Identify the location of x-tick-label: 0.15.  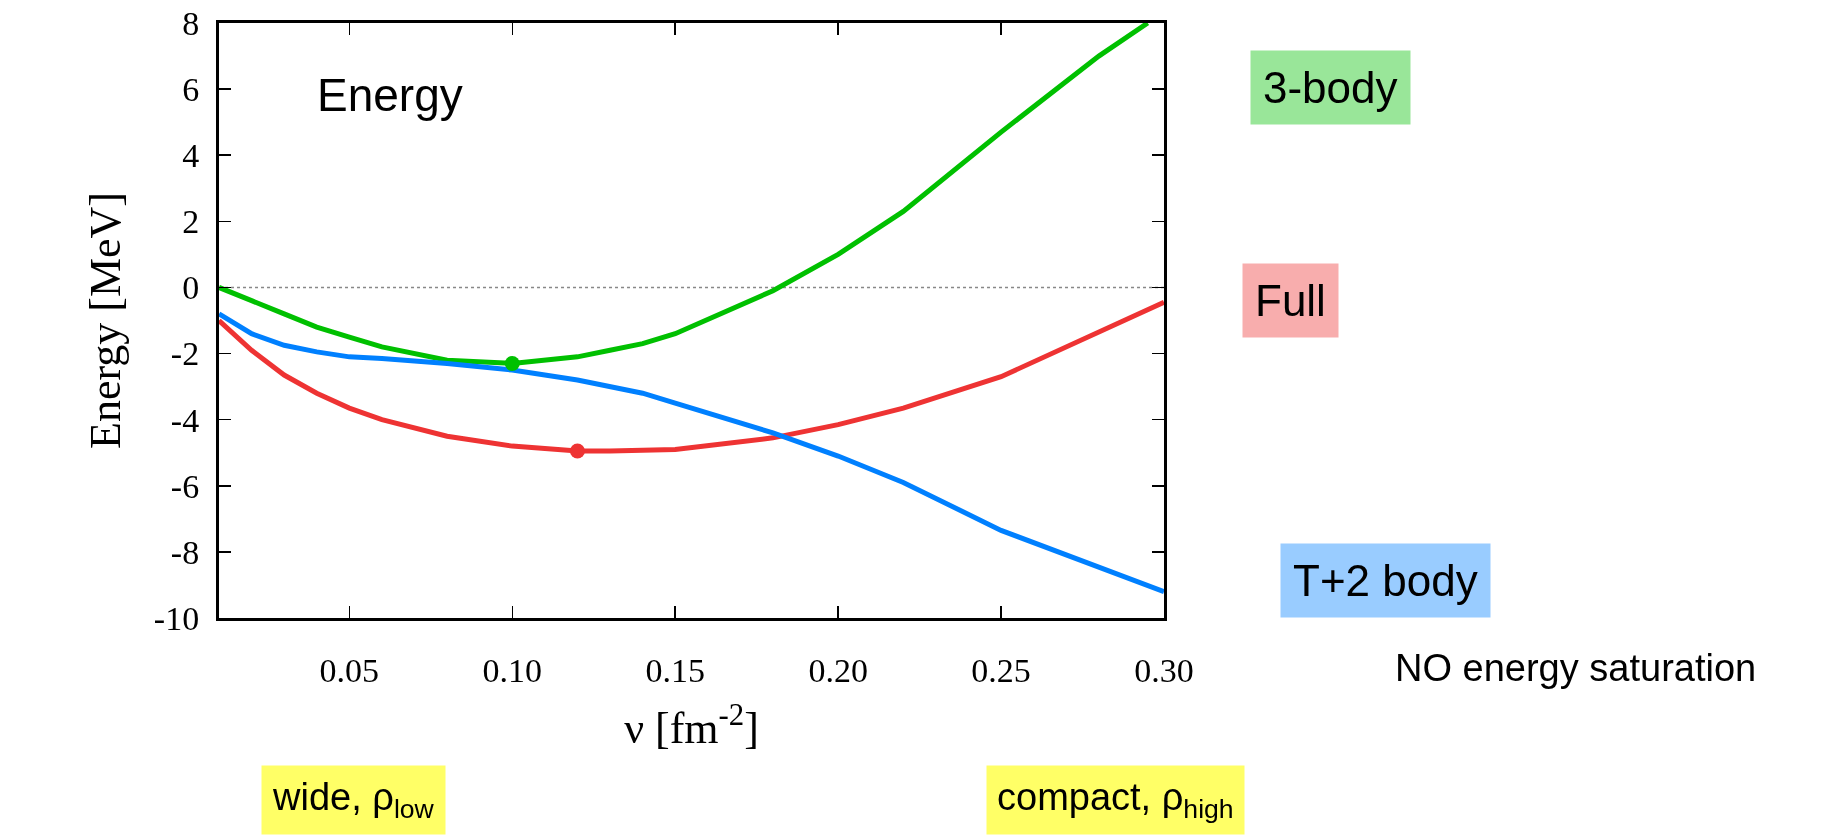
(675, 670).